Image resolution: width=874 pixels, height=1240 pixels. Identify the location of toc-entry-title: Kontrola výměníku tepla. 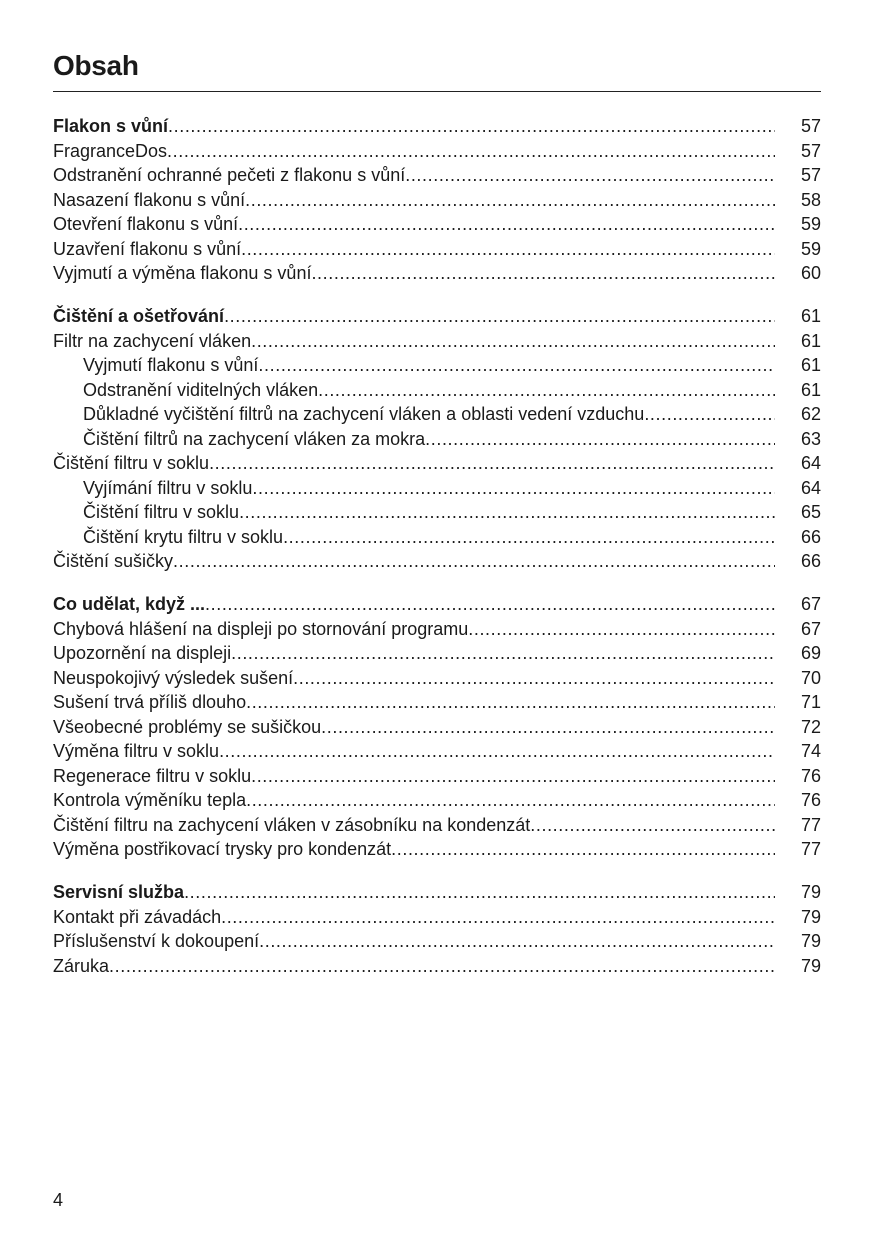
(150, 800).